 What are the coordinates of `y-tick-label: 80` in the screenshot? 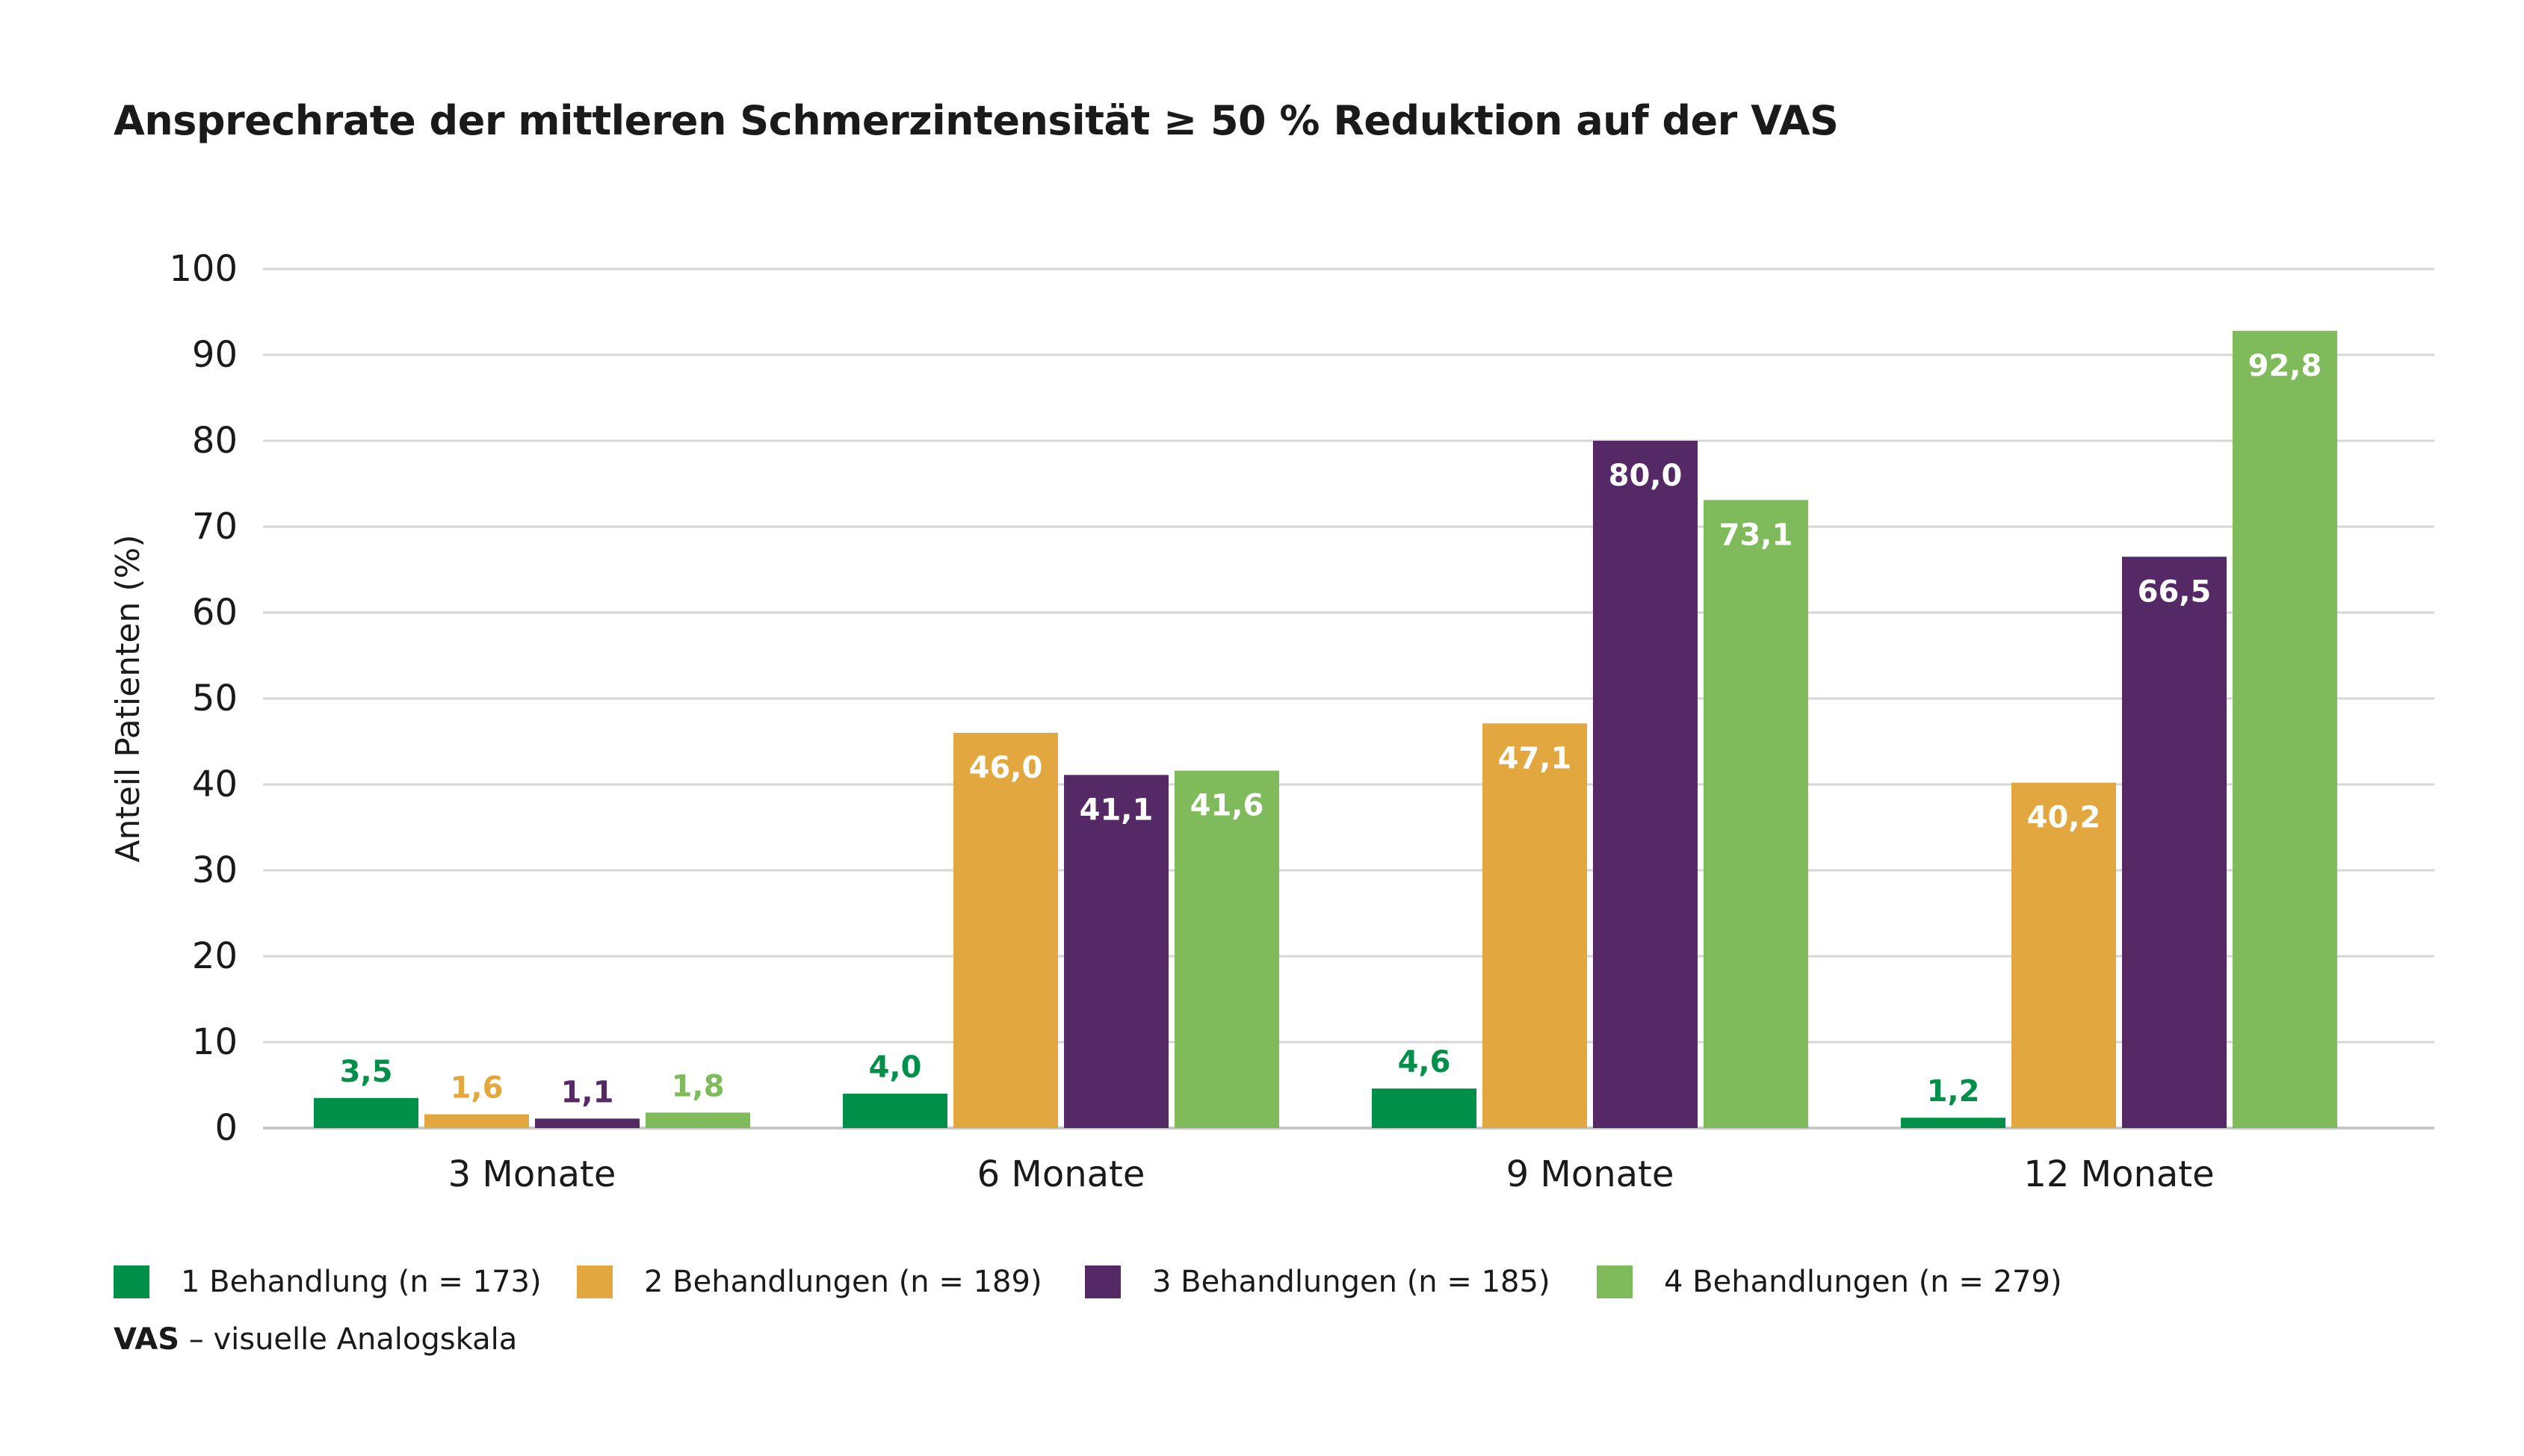 It's located at (215, 441).